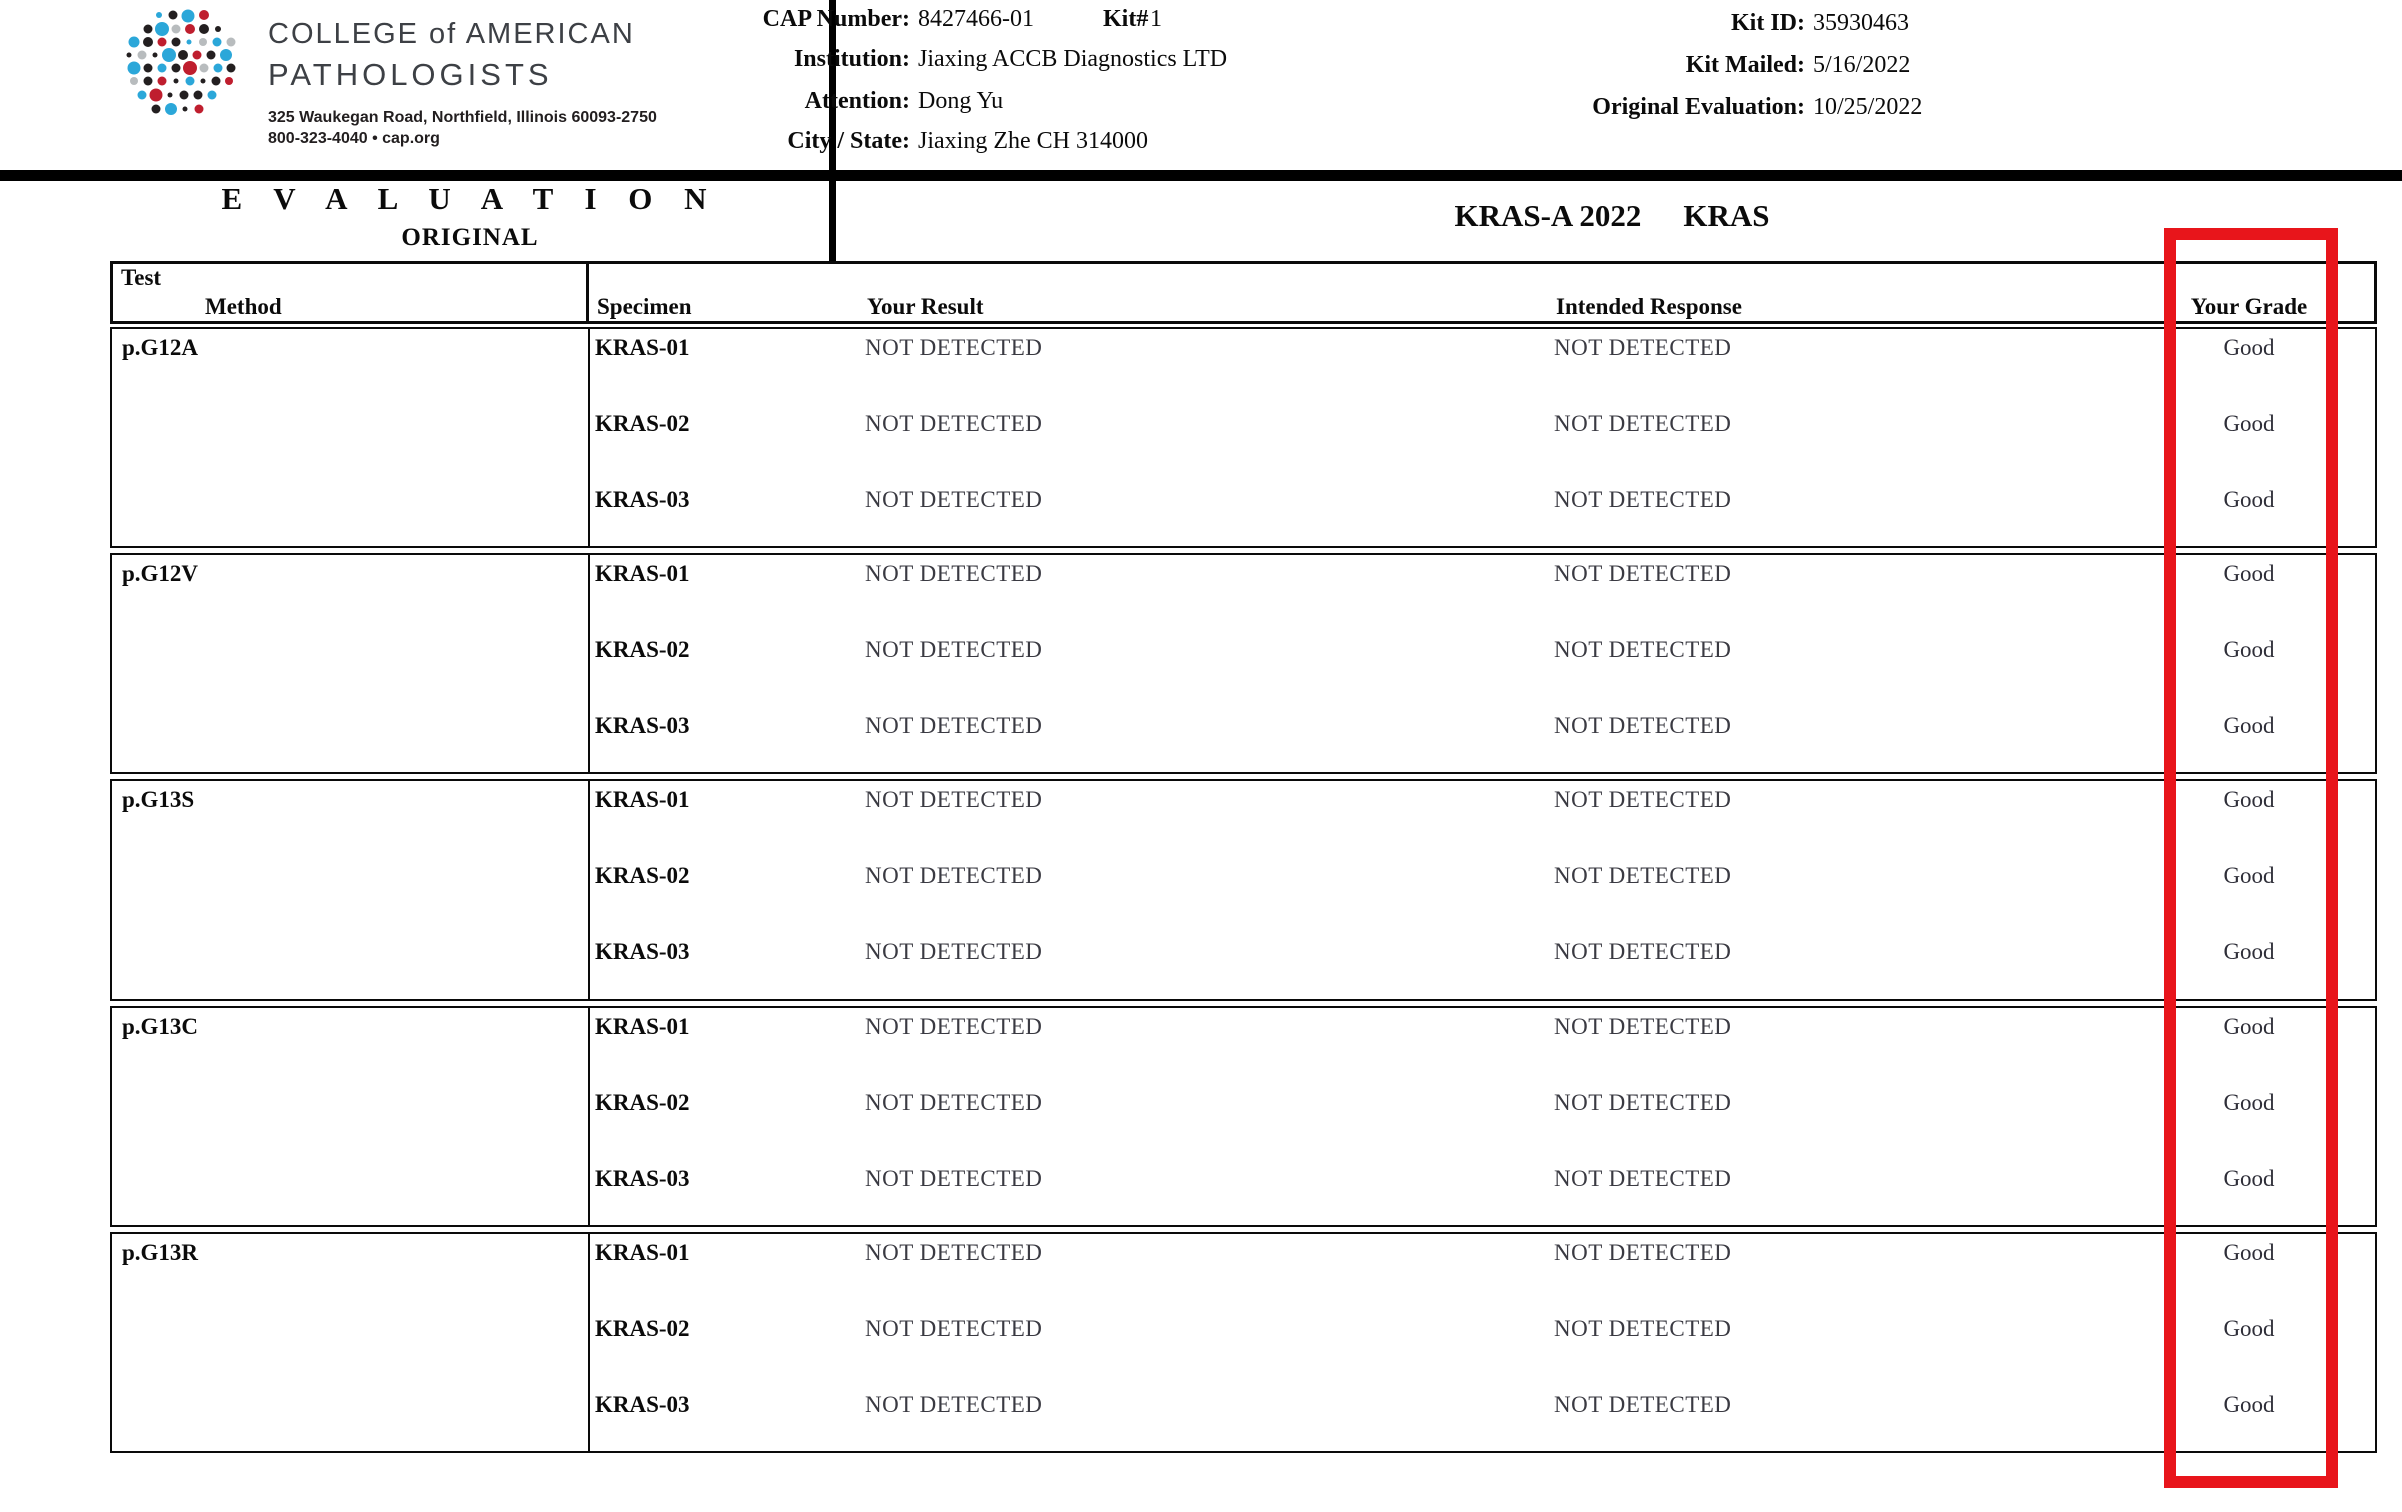 This screenshot has height=1512, width=2402. I want to click on header-vertical-divider, so click(832, 131).